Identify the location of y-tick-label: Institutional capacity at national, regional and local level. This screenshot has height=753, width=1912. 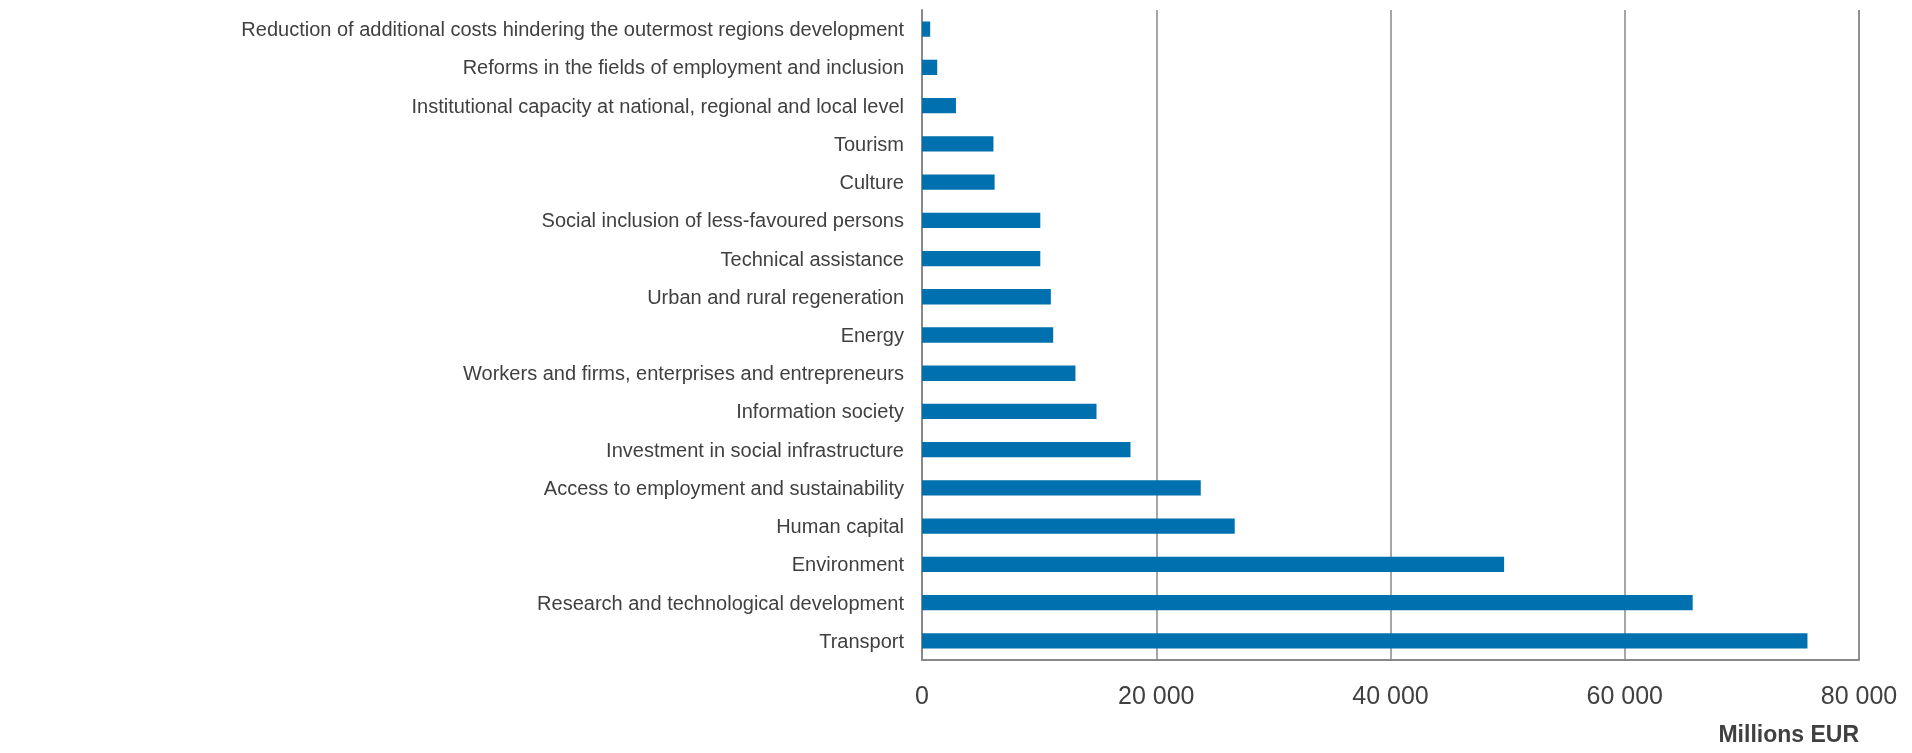
(657, 105).